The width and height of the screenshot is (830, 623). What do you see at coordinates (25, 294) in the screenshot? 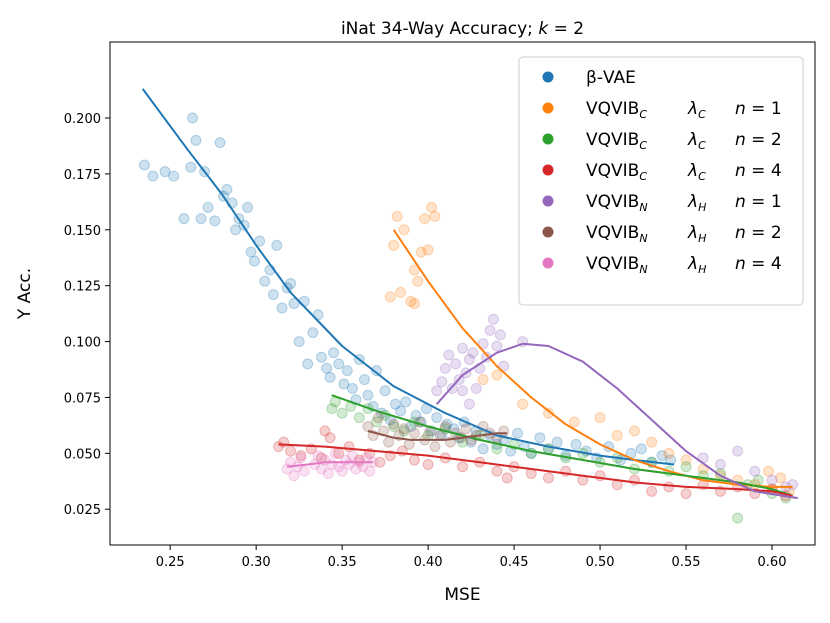
I see `y-axis-label: Y Acc.` at bounding box center [25, 294].